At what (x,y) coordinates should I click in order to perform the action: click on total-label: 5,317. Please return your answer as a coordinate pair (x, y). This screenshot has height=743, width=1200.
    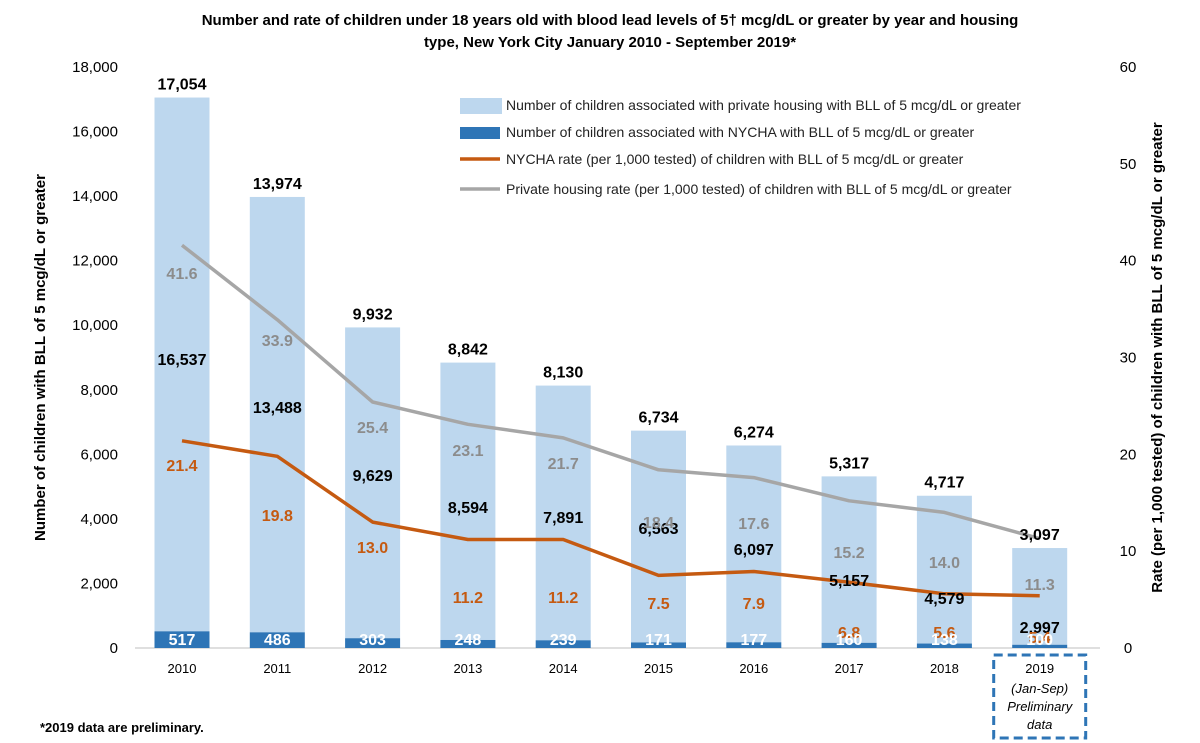
    Looking at the image, I should click on (849, 463).